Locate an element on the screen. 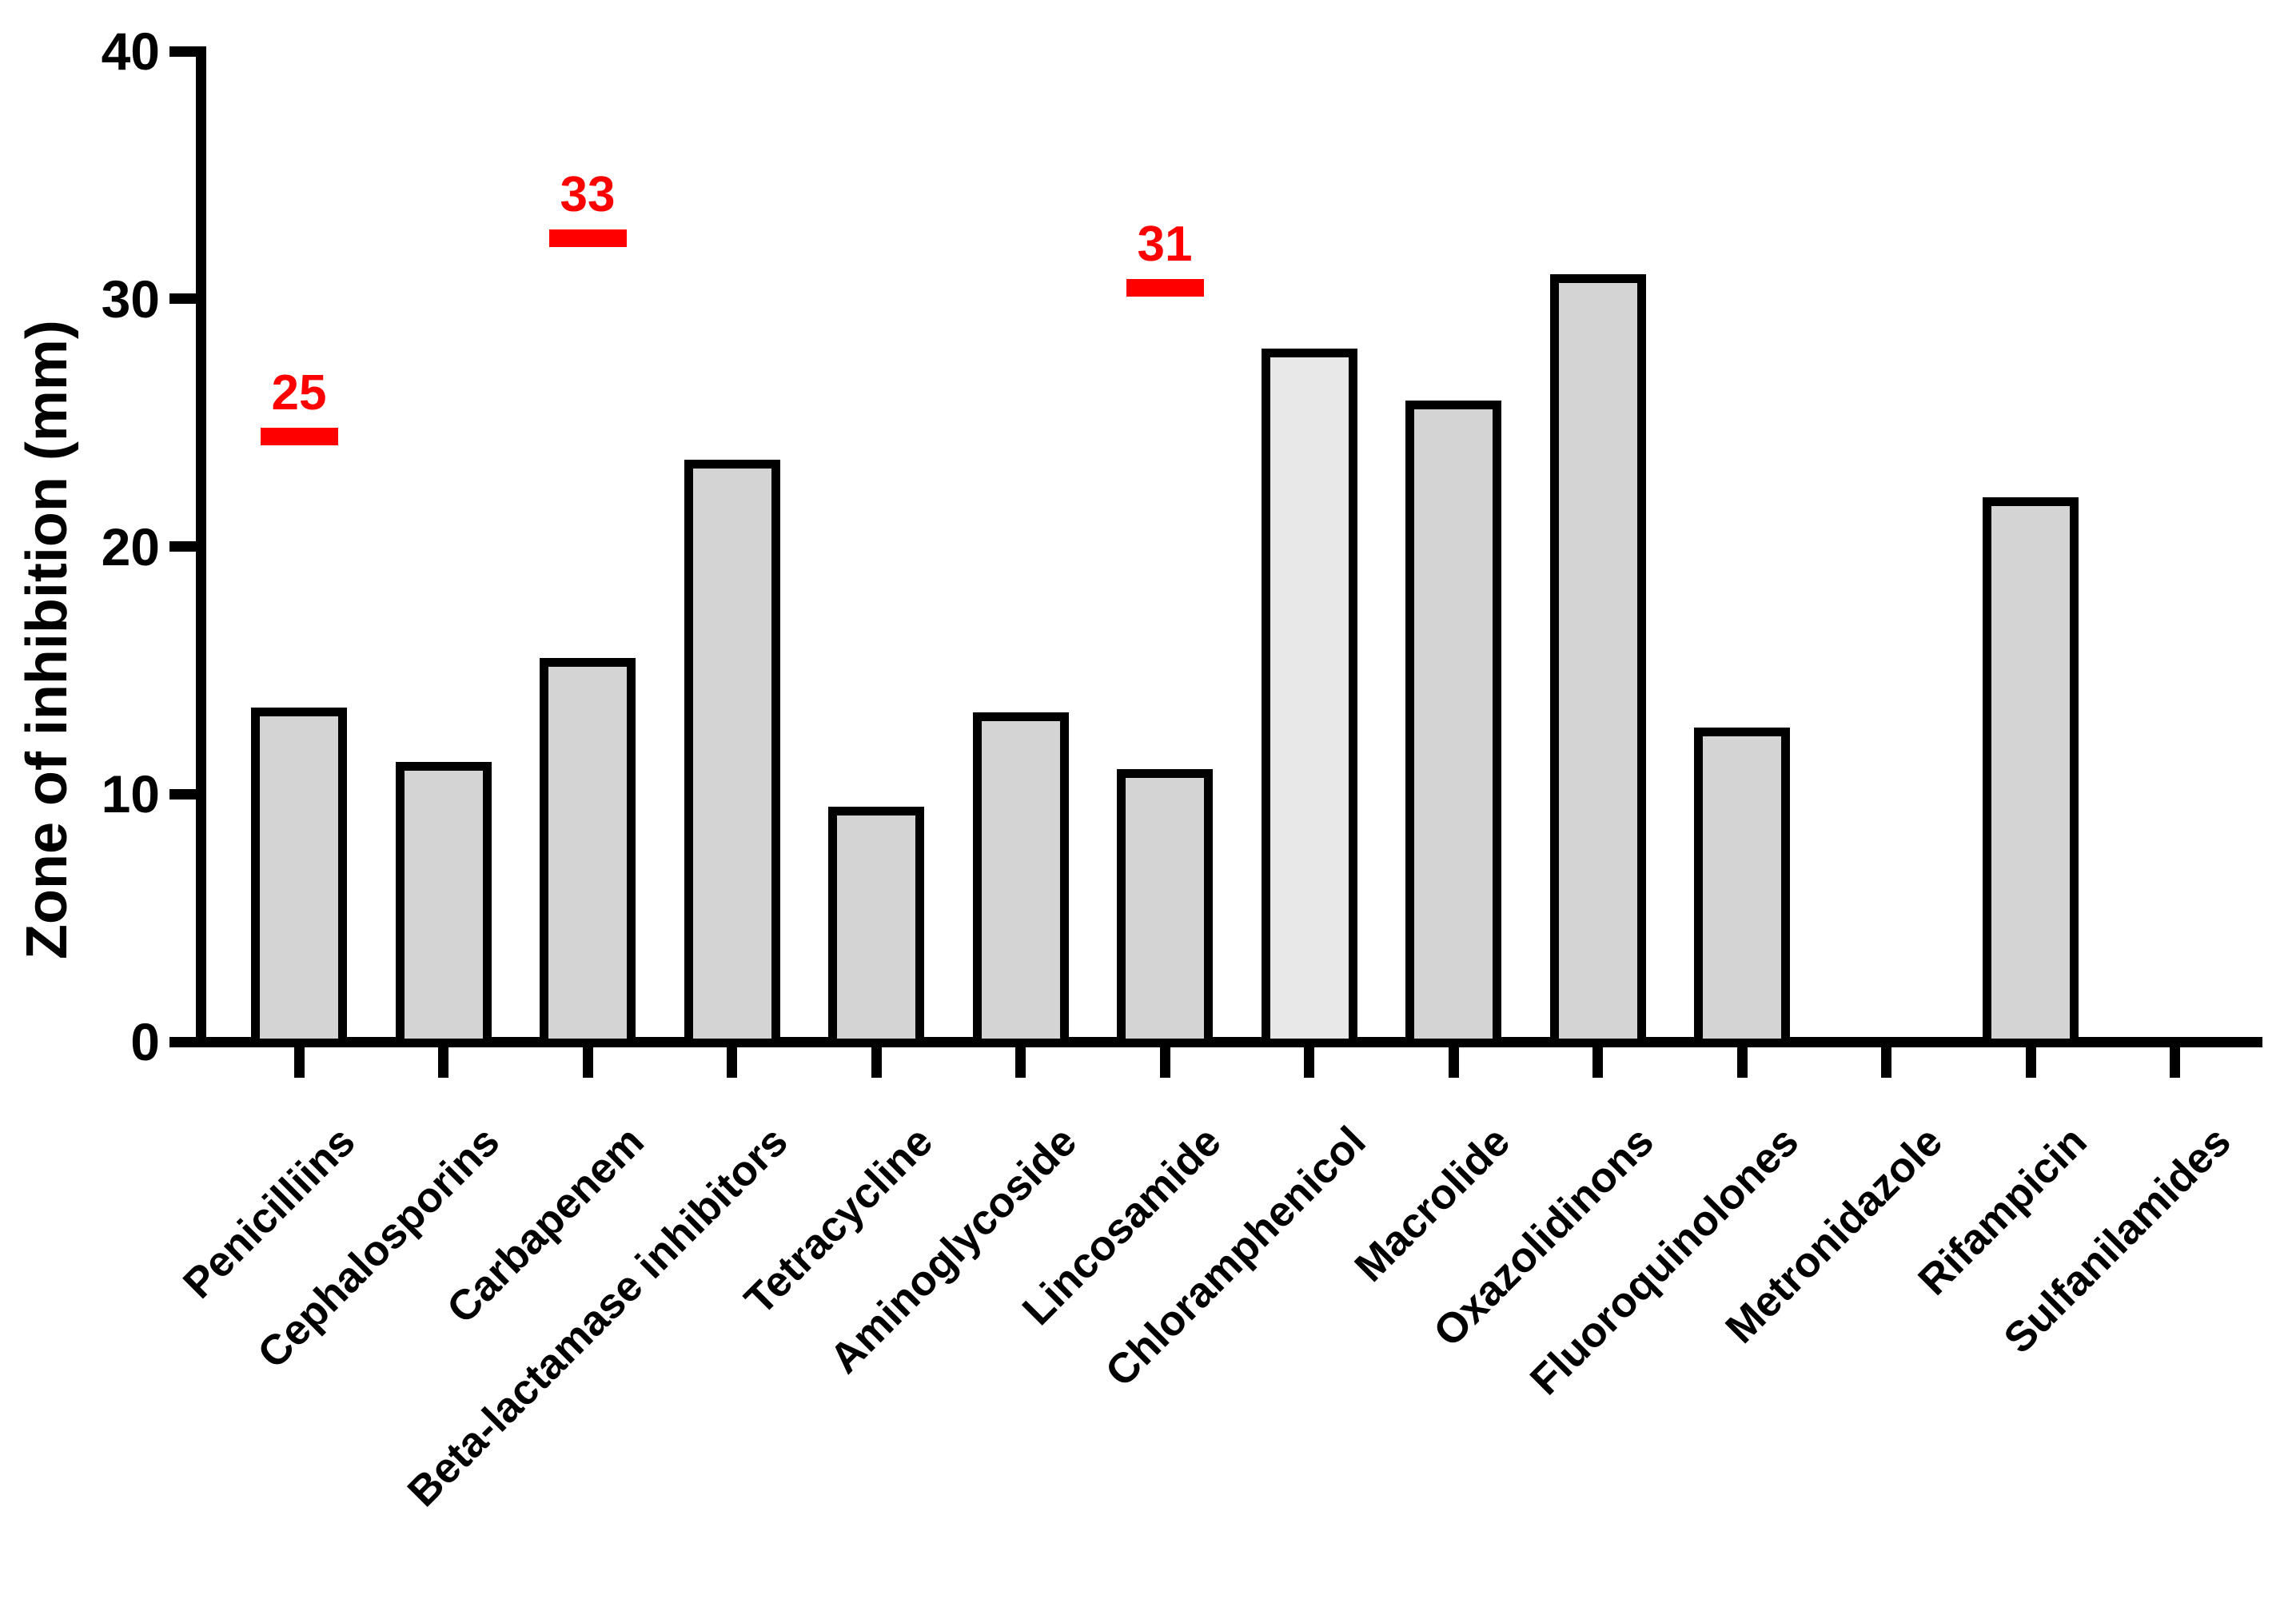  category-label-fluoroquinolones: Fluoroquinolones is located at coordinates (1664, 1261).